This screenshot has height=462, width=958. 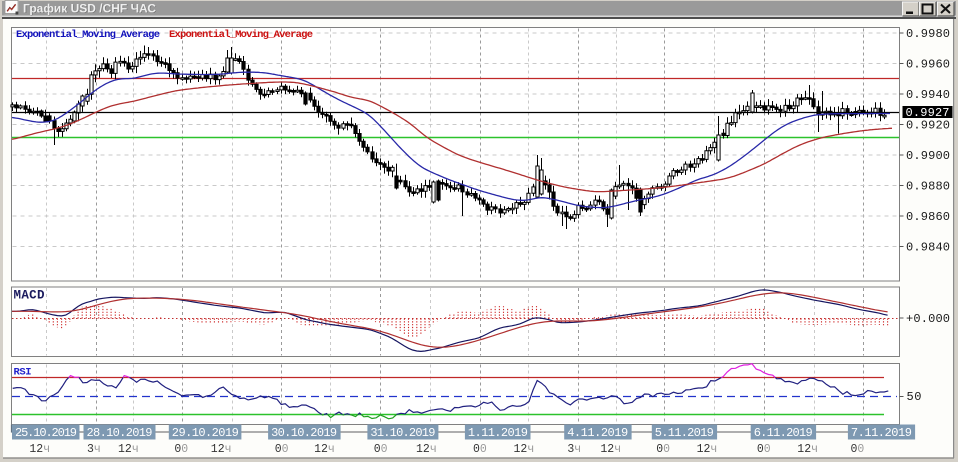 What do you see at coordinates (928, 95) in the screenshot?
I see `svg-text: 0.9940` at bounding box center [928, 95].